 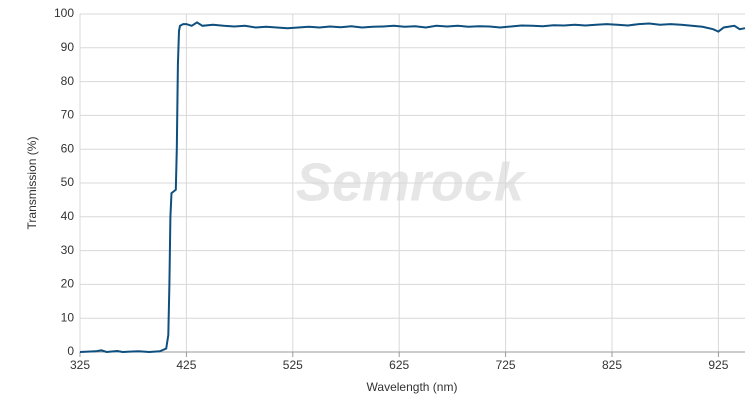 What do you see at coordinates (68, 284) in the screenshot?
I see `y-tick-label: 20` at bounding box center [68, 284].